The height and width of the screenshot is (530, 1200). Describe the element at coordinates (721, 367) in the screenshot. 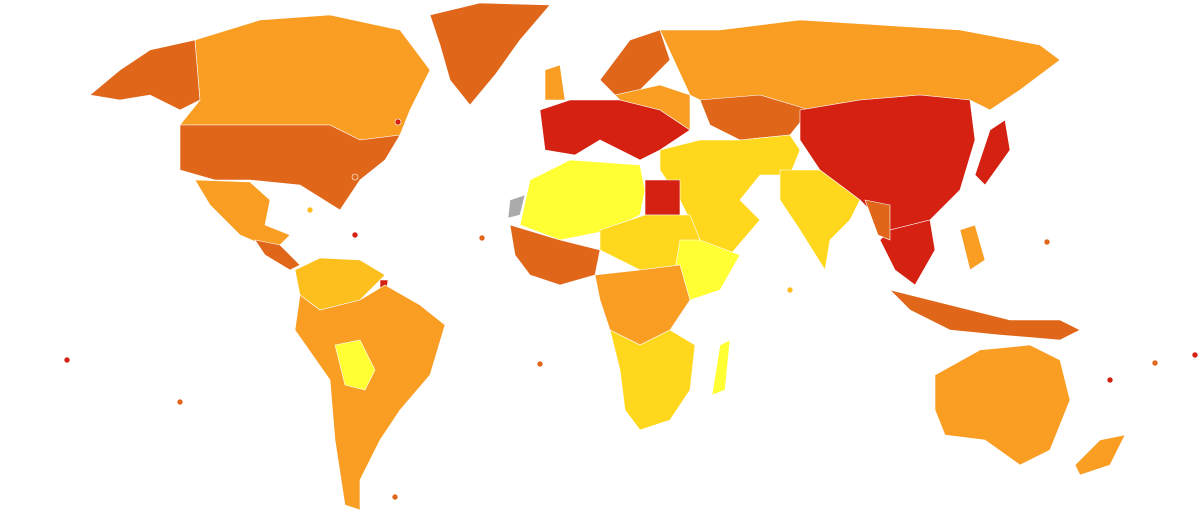

I see `madagascar` at that location.